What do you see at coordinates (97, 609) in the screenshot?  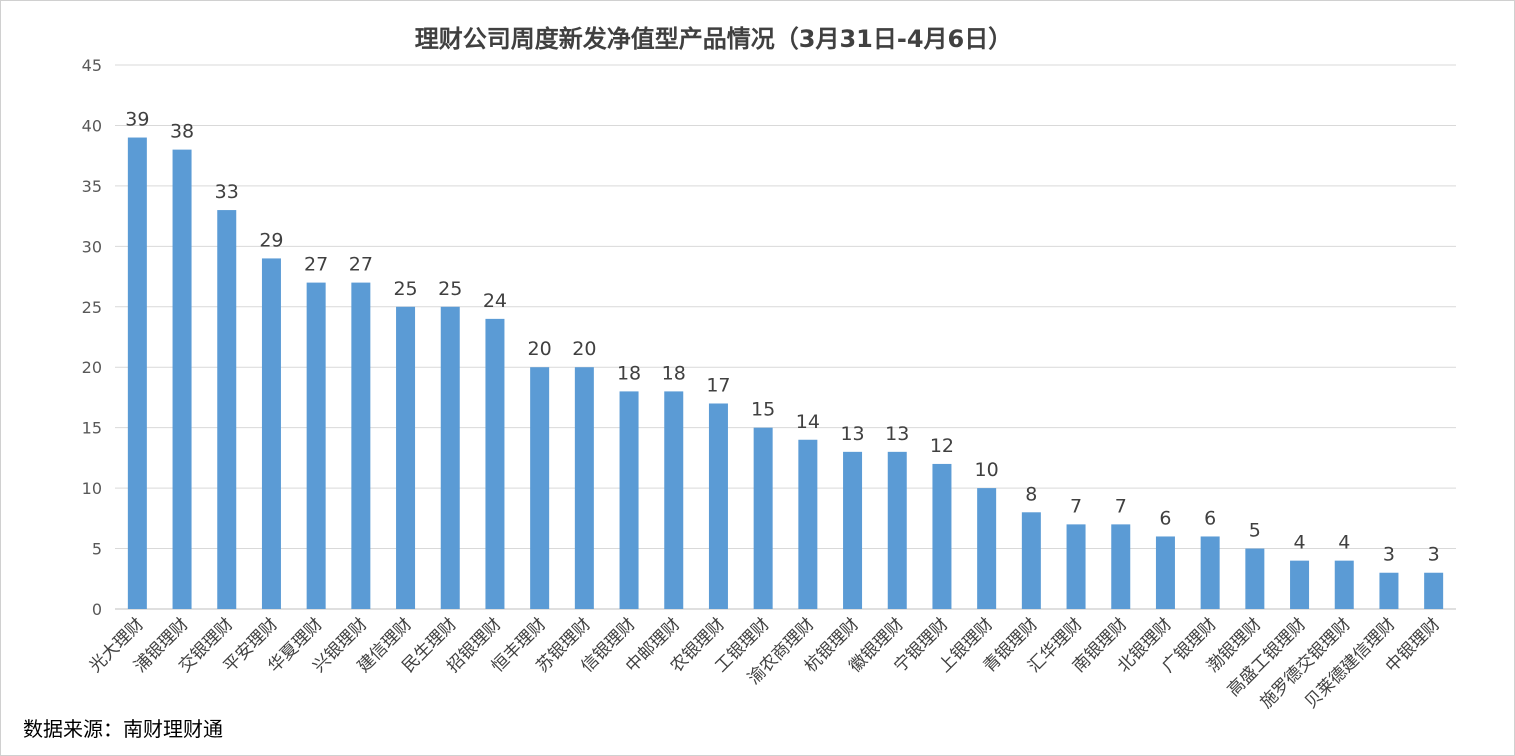 I see `y-tick-label: 0` at bounding box center [97, 609].